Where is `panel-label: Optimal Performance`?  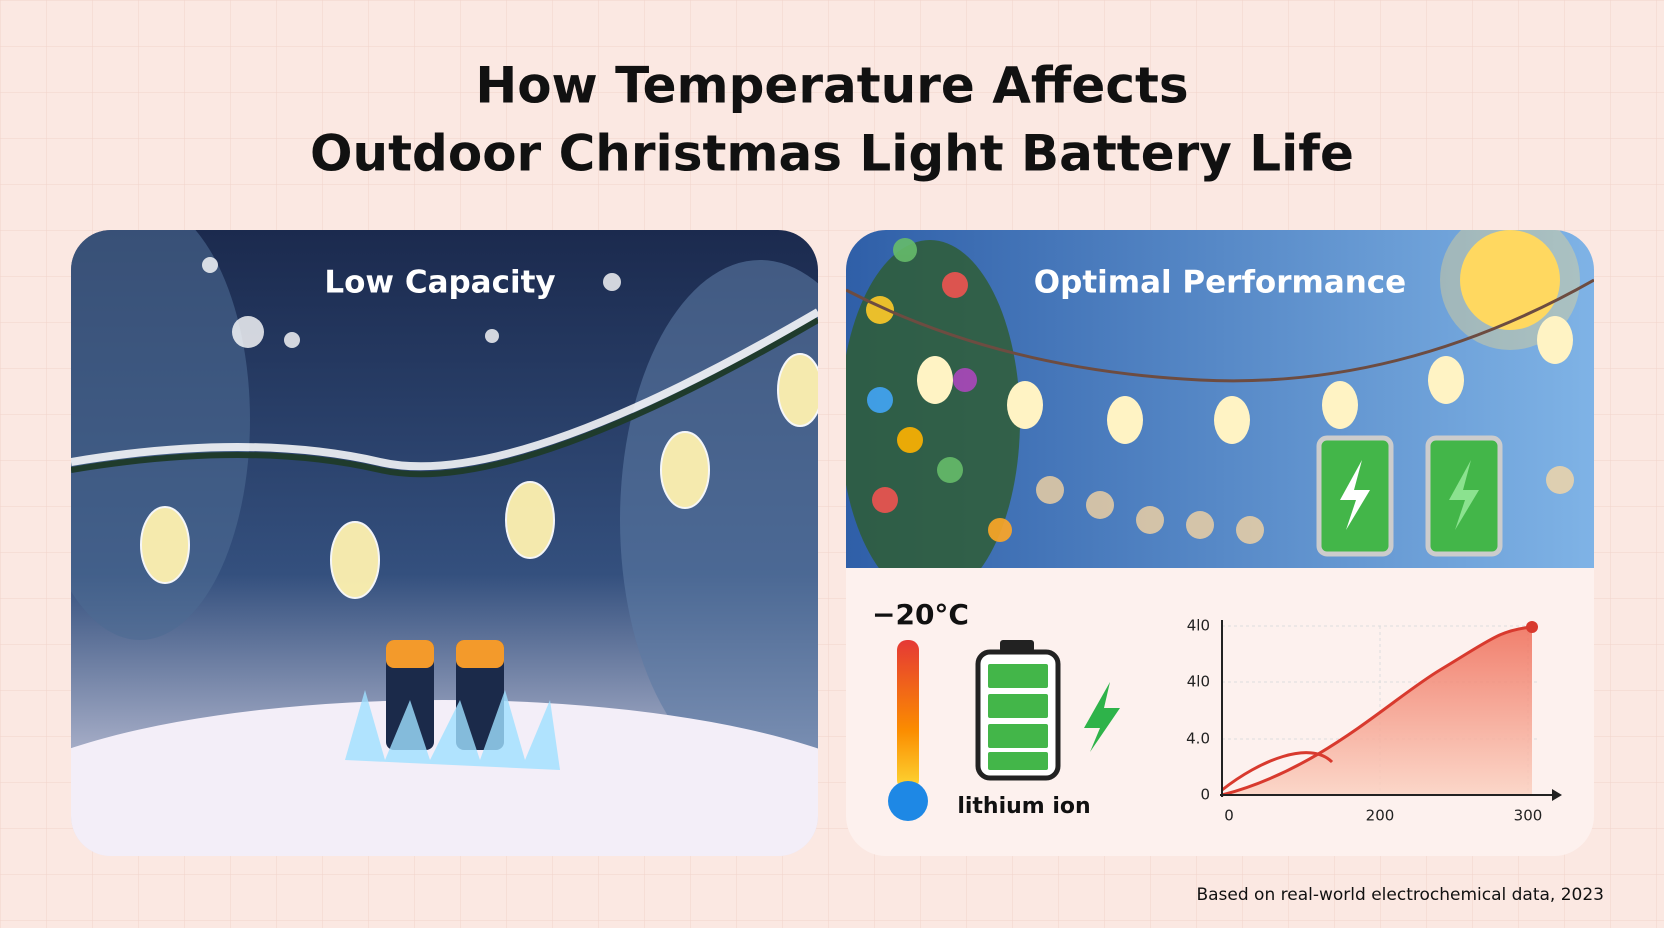 panel-label: Optimal Performance is located at coordinates (1220, 283).